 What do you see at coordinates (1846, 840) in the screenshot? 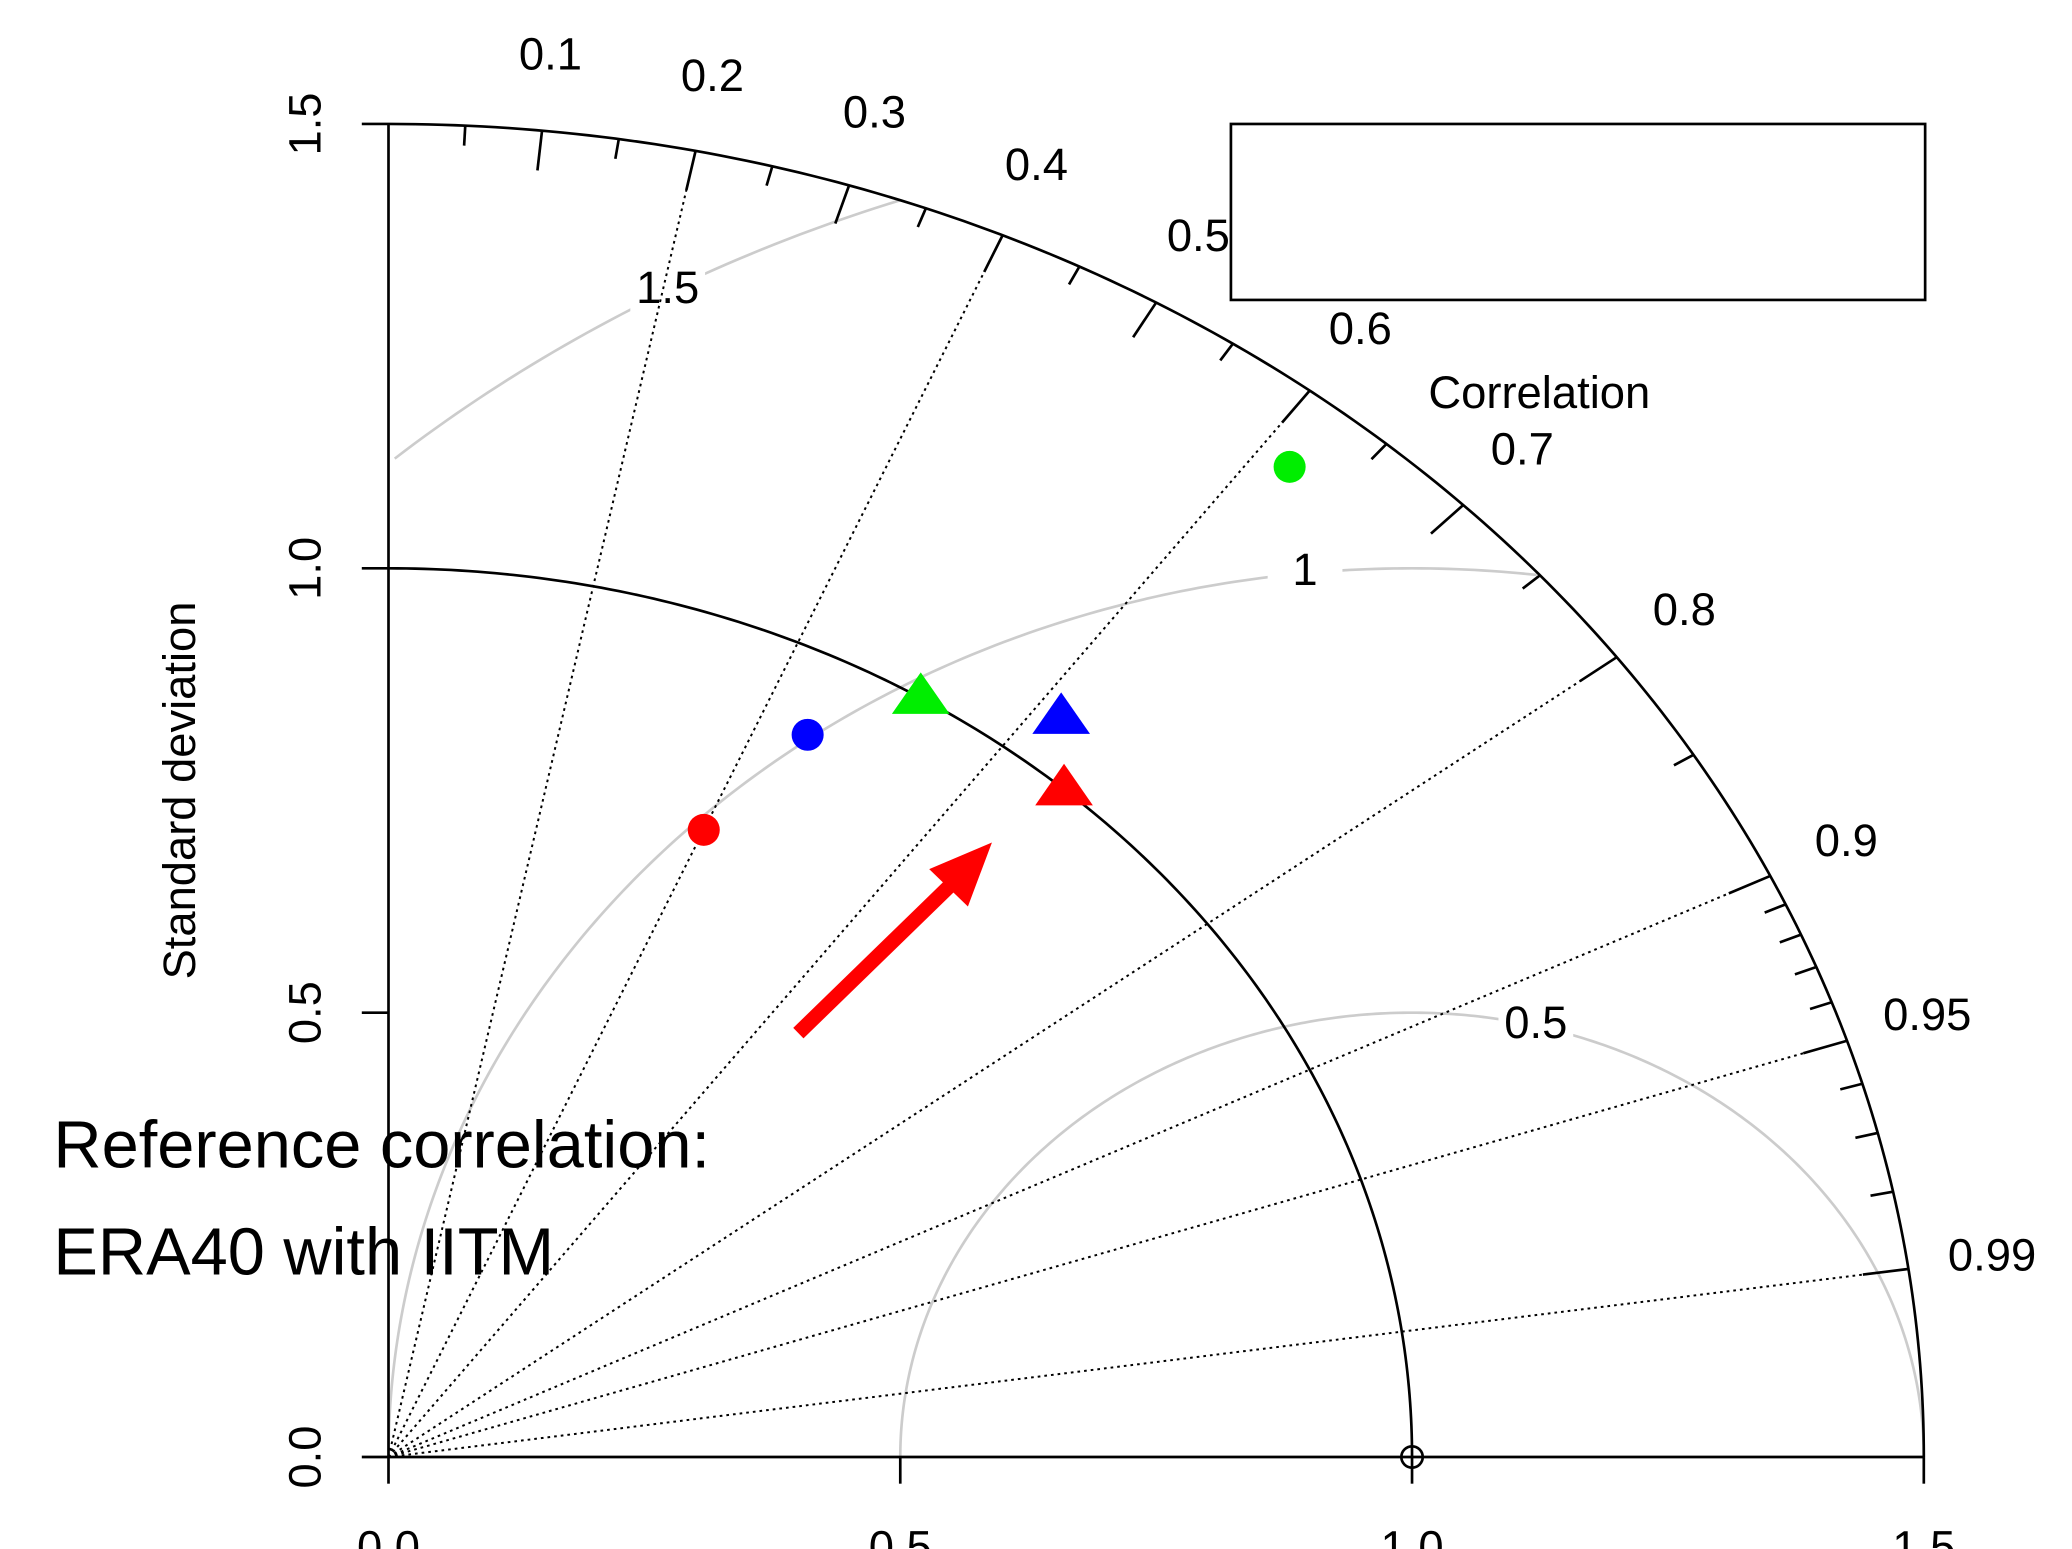
I see `correlation-tick-label: 0.9` at bounding box center [1846, 840].